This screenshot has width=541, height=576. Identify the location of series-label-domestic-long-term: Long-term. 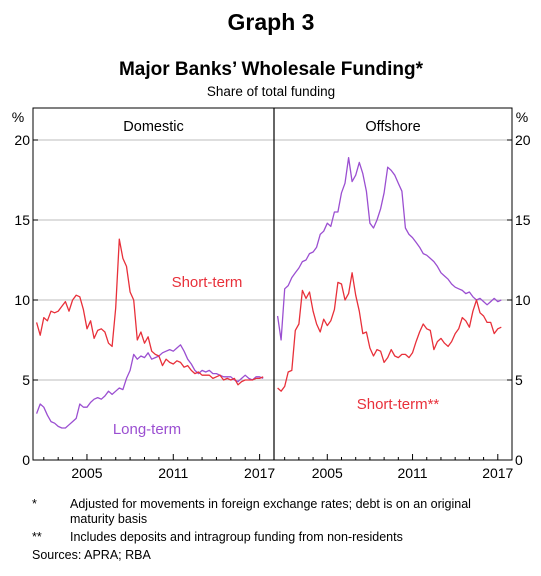
(147, 429).